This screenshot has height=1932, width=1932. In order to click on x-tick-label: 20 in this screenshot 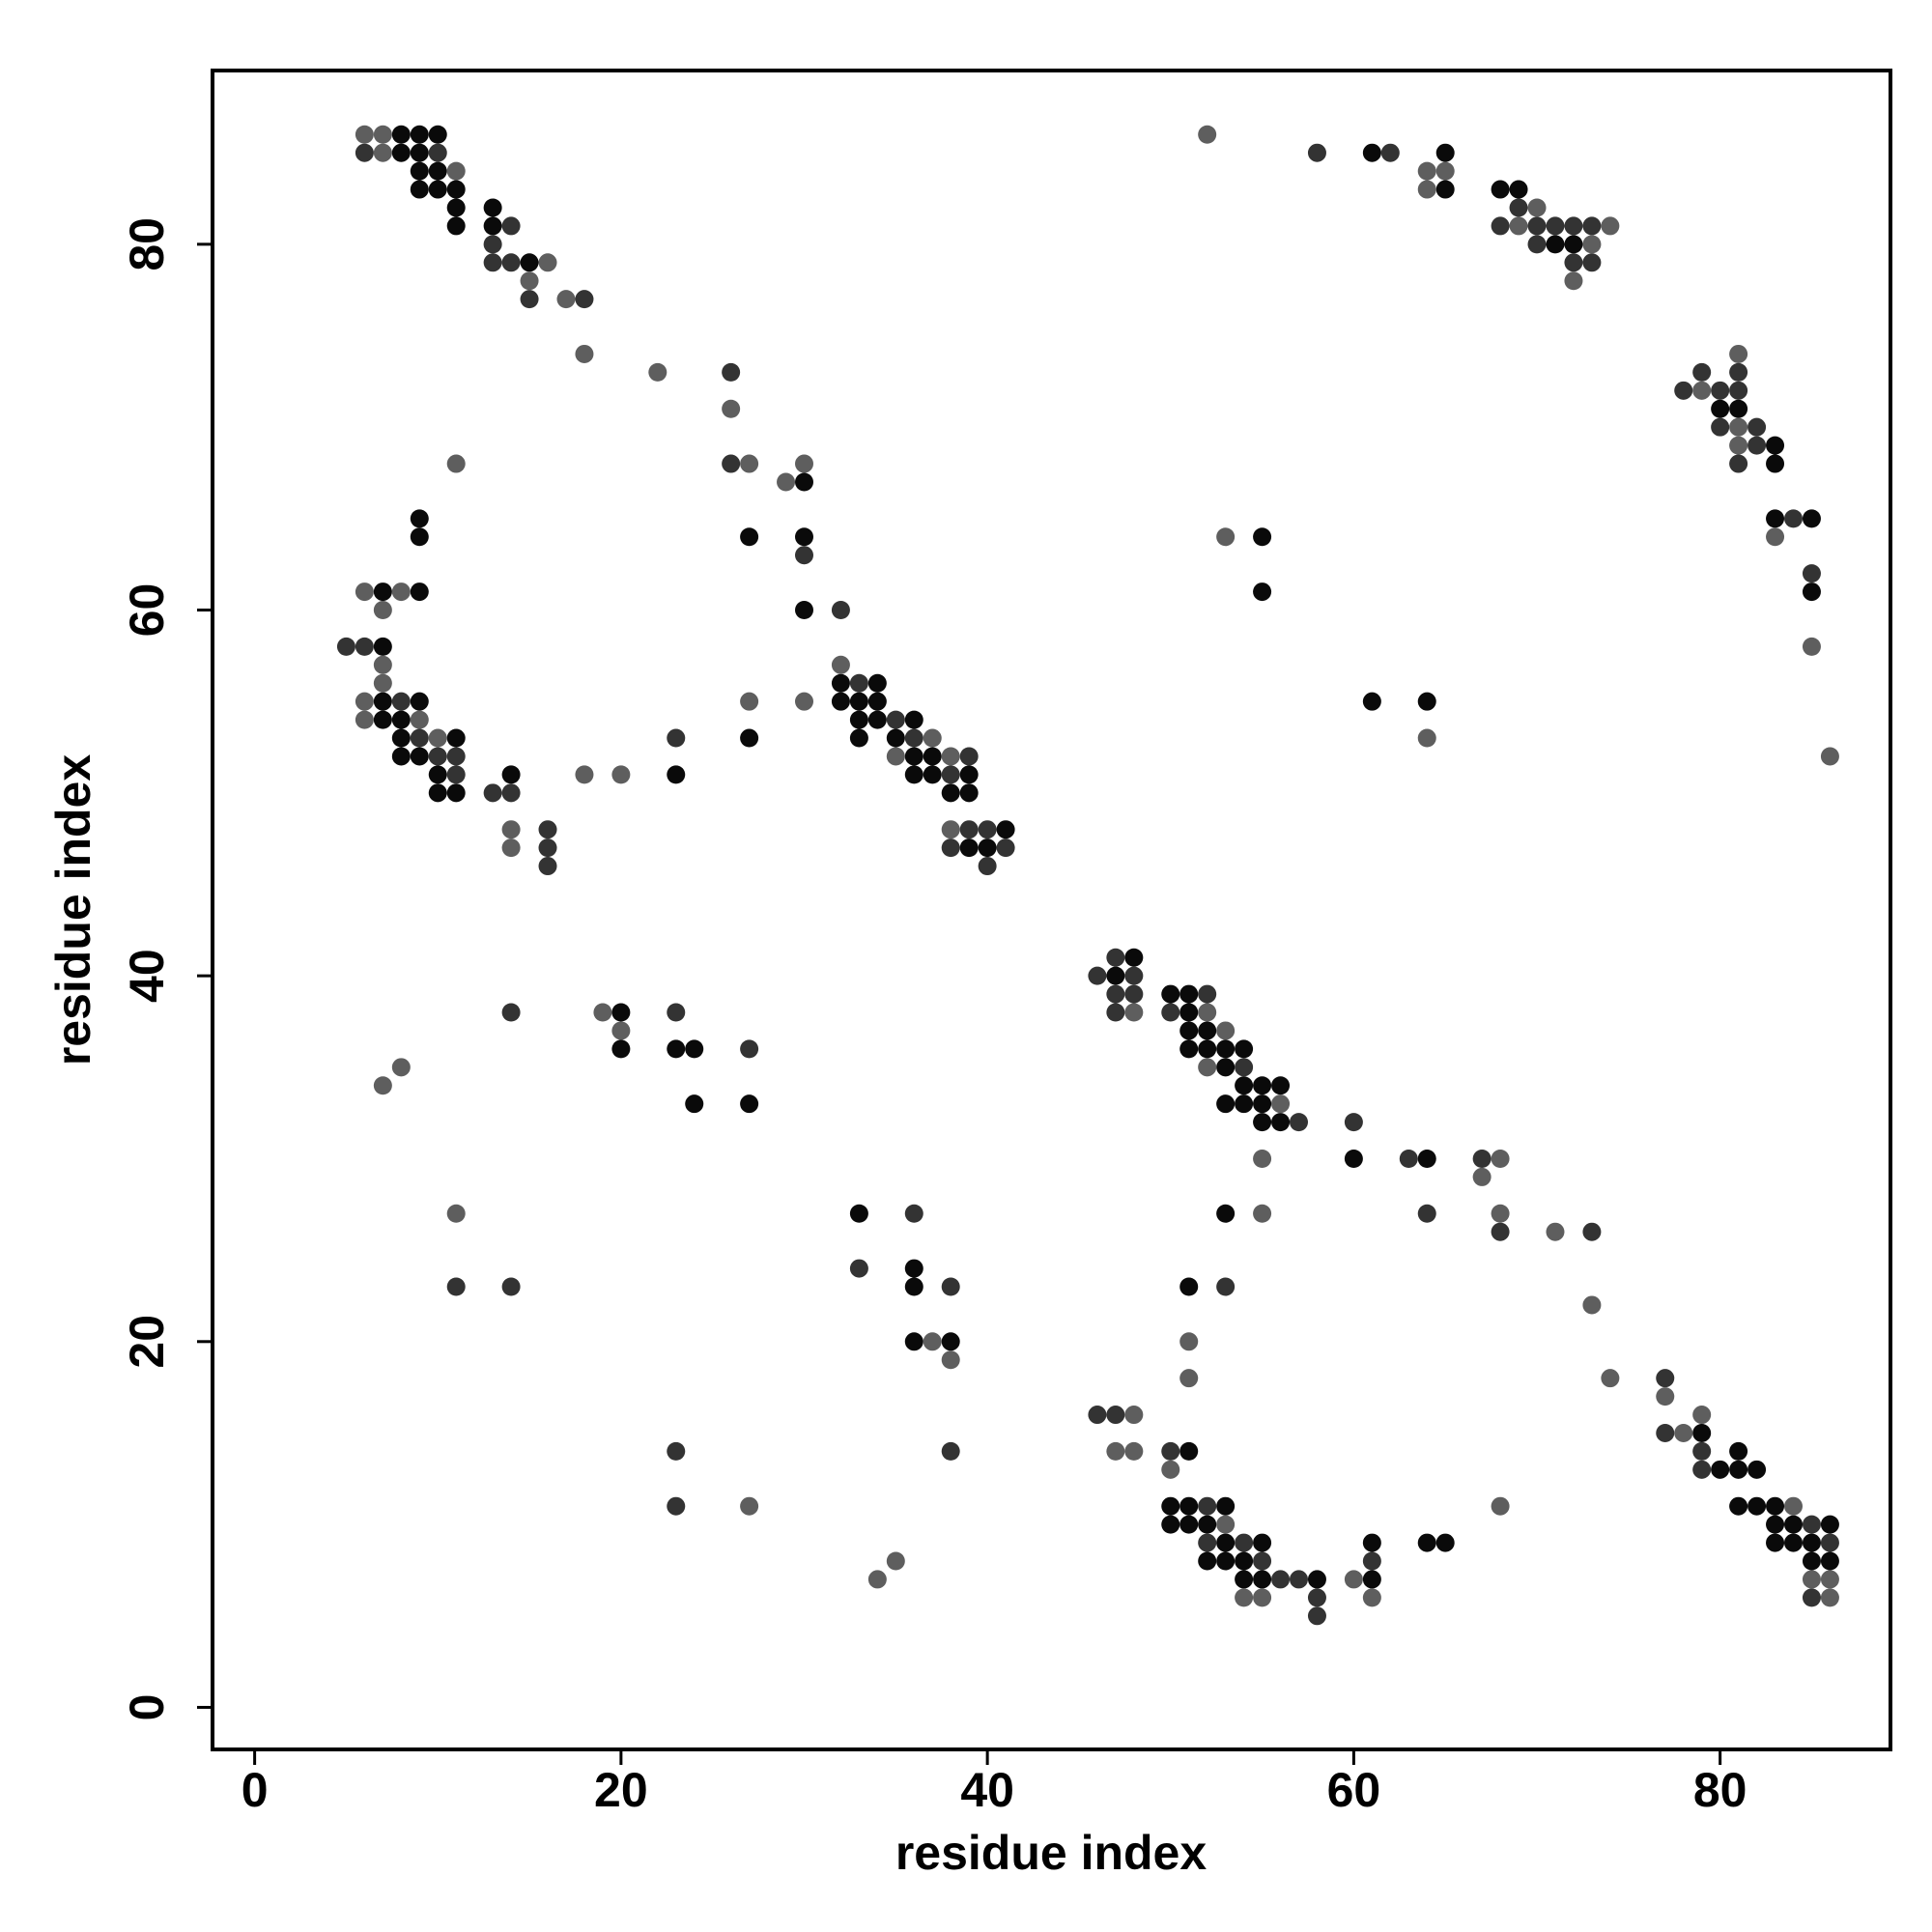, I will do `click(621, 1790)`.